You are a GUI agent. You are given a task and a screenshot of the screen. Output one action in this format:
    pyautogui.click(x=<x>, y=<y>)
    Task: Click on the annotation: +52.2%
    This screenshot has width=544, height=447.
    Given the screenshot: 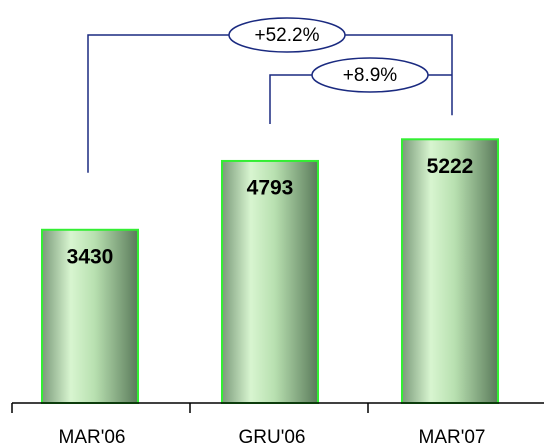 What is the action you would take?
    pyautogui.click(x=287, y=35)
    